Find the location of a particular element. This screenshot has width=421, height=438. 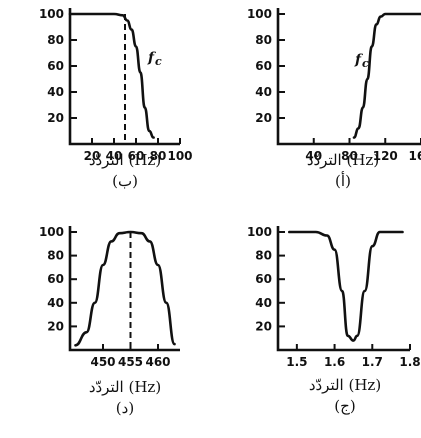

x-tick-label-b-60: 60 is located at coordinates (136, 156).